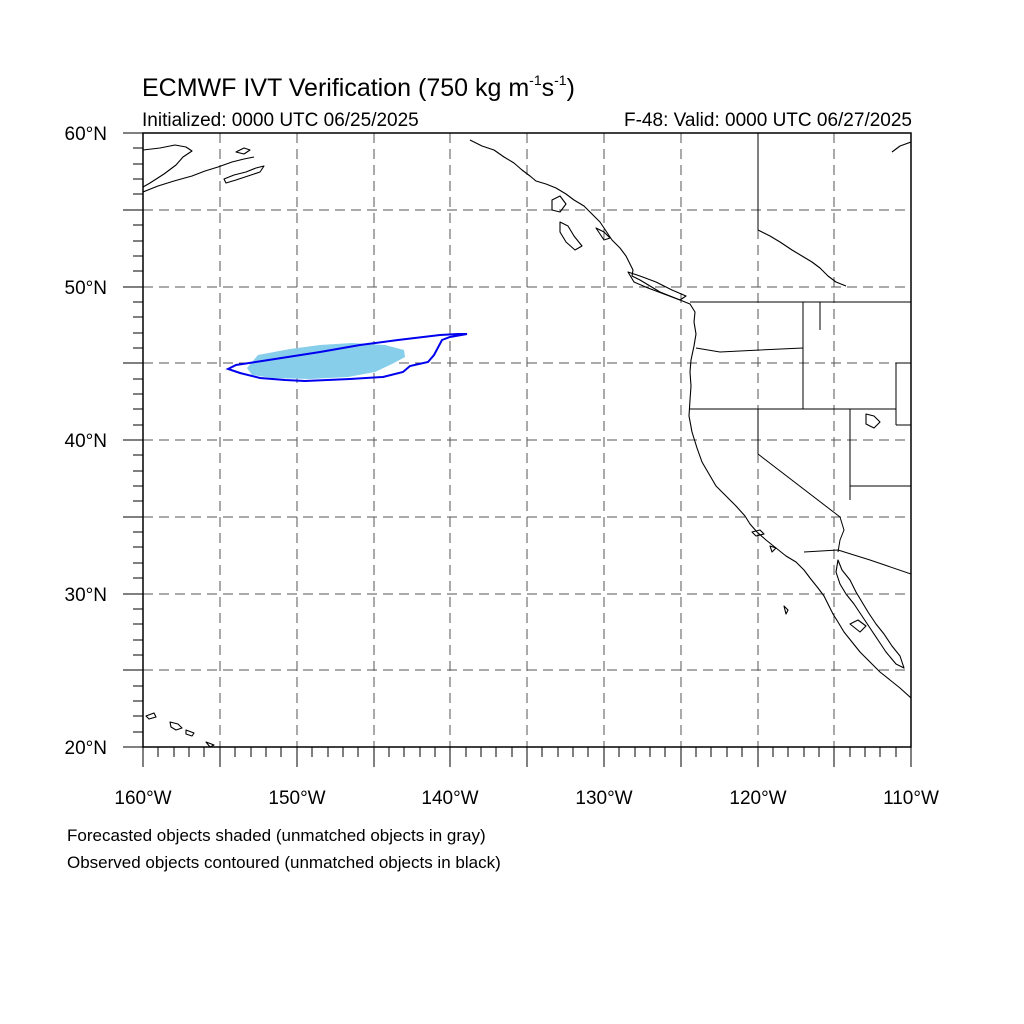 The image size is (1024, 1024). Describe the element at coordinates (86, 748) in the screenshot. I see `lat-label-20n: 20°N` at that location.